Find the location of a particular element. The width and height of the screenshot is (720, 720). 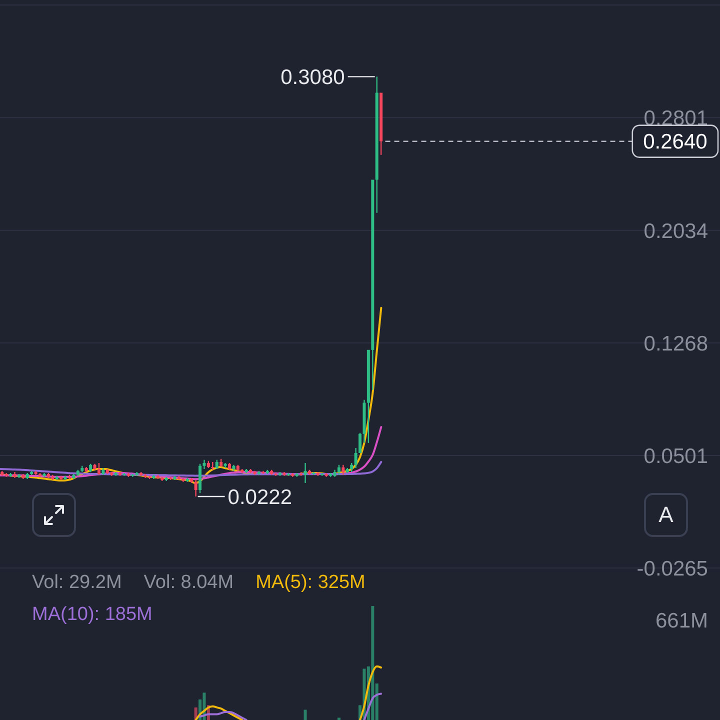

annotation: A is located at coordinates (666, 515).